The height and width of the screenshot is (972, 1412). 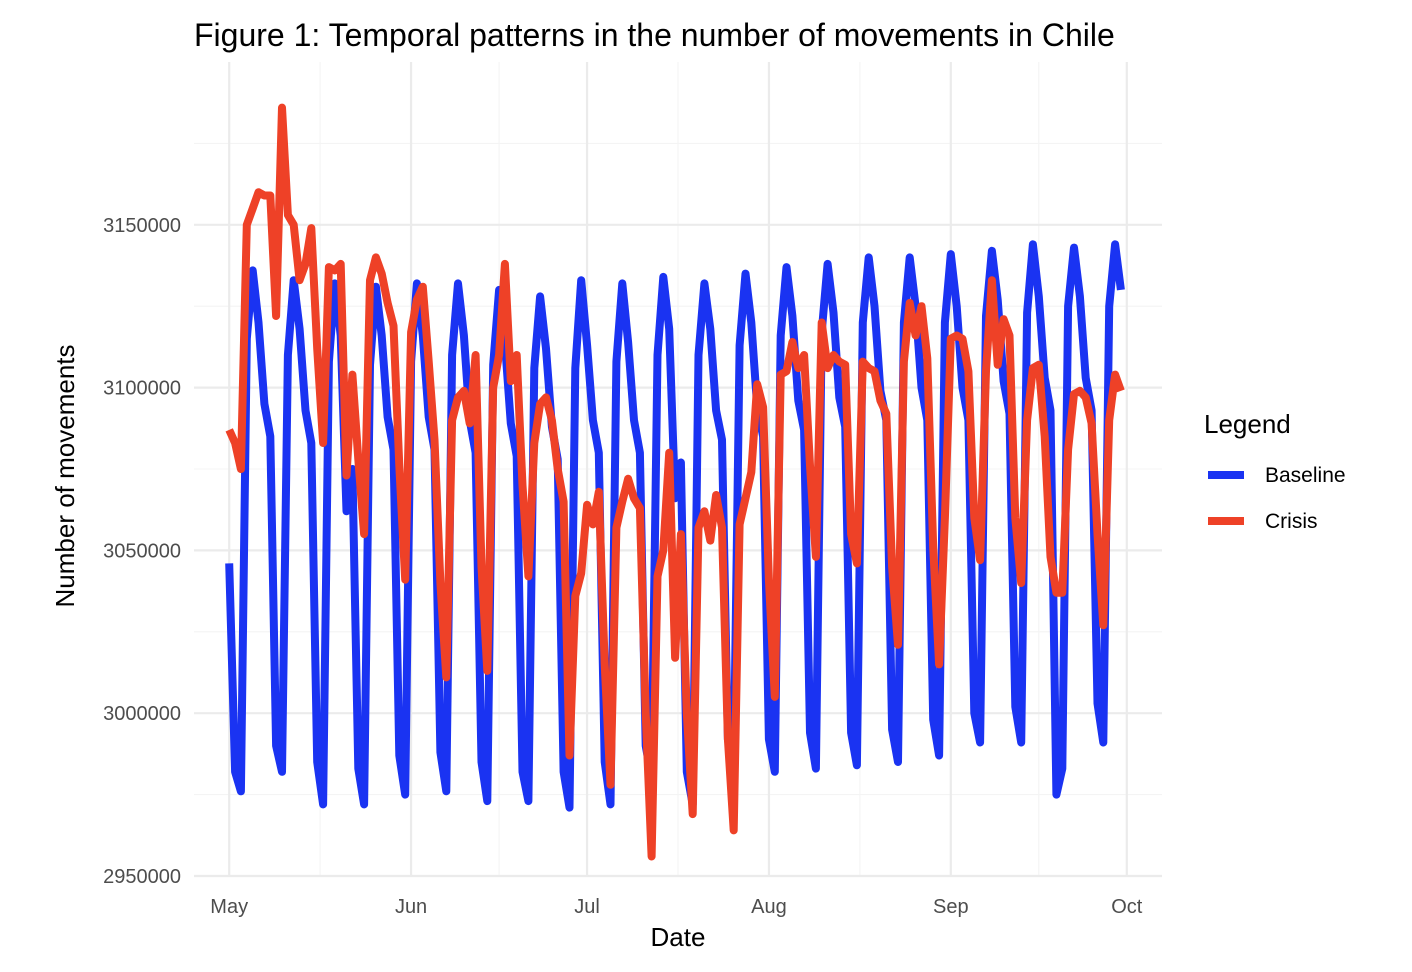 What do you see at coordinates (142, 714) in the screenshot?
I see `y-tick-label: 3000000` at bounding box center [142, 714].